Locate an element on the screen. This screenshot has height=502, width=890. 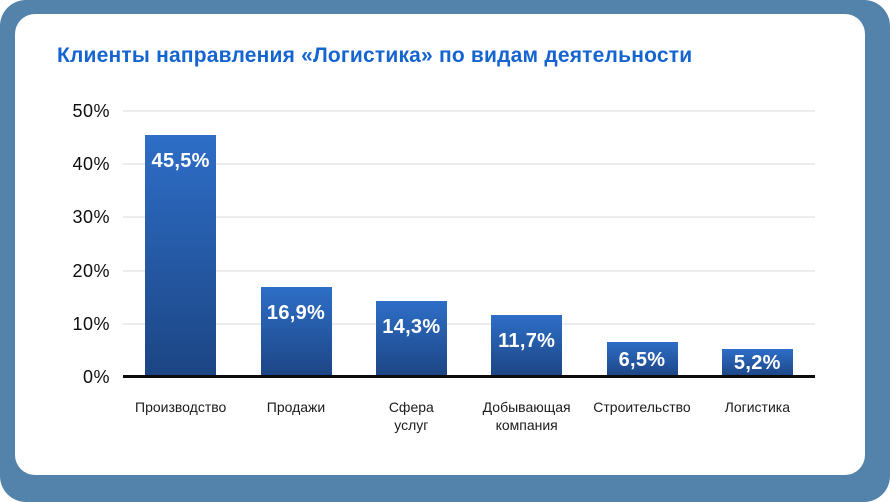
bar-4: 11,7% is located at coordinates (527, 345).